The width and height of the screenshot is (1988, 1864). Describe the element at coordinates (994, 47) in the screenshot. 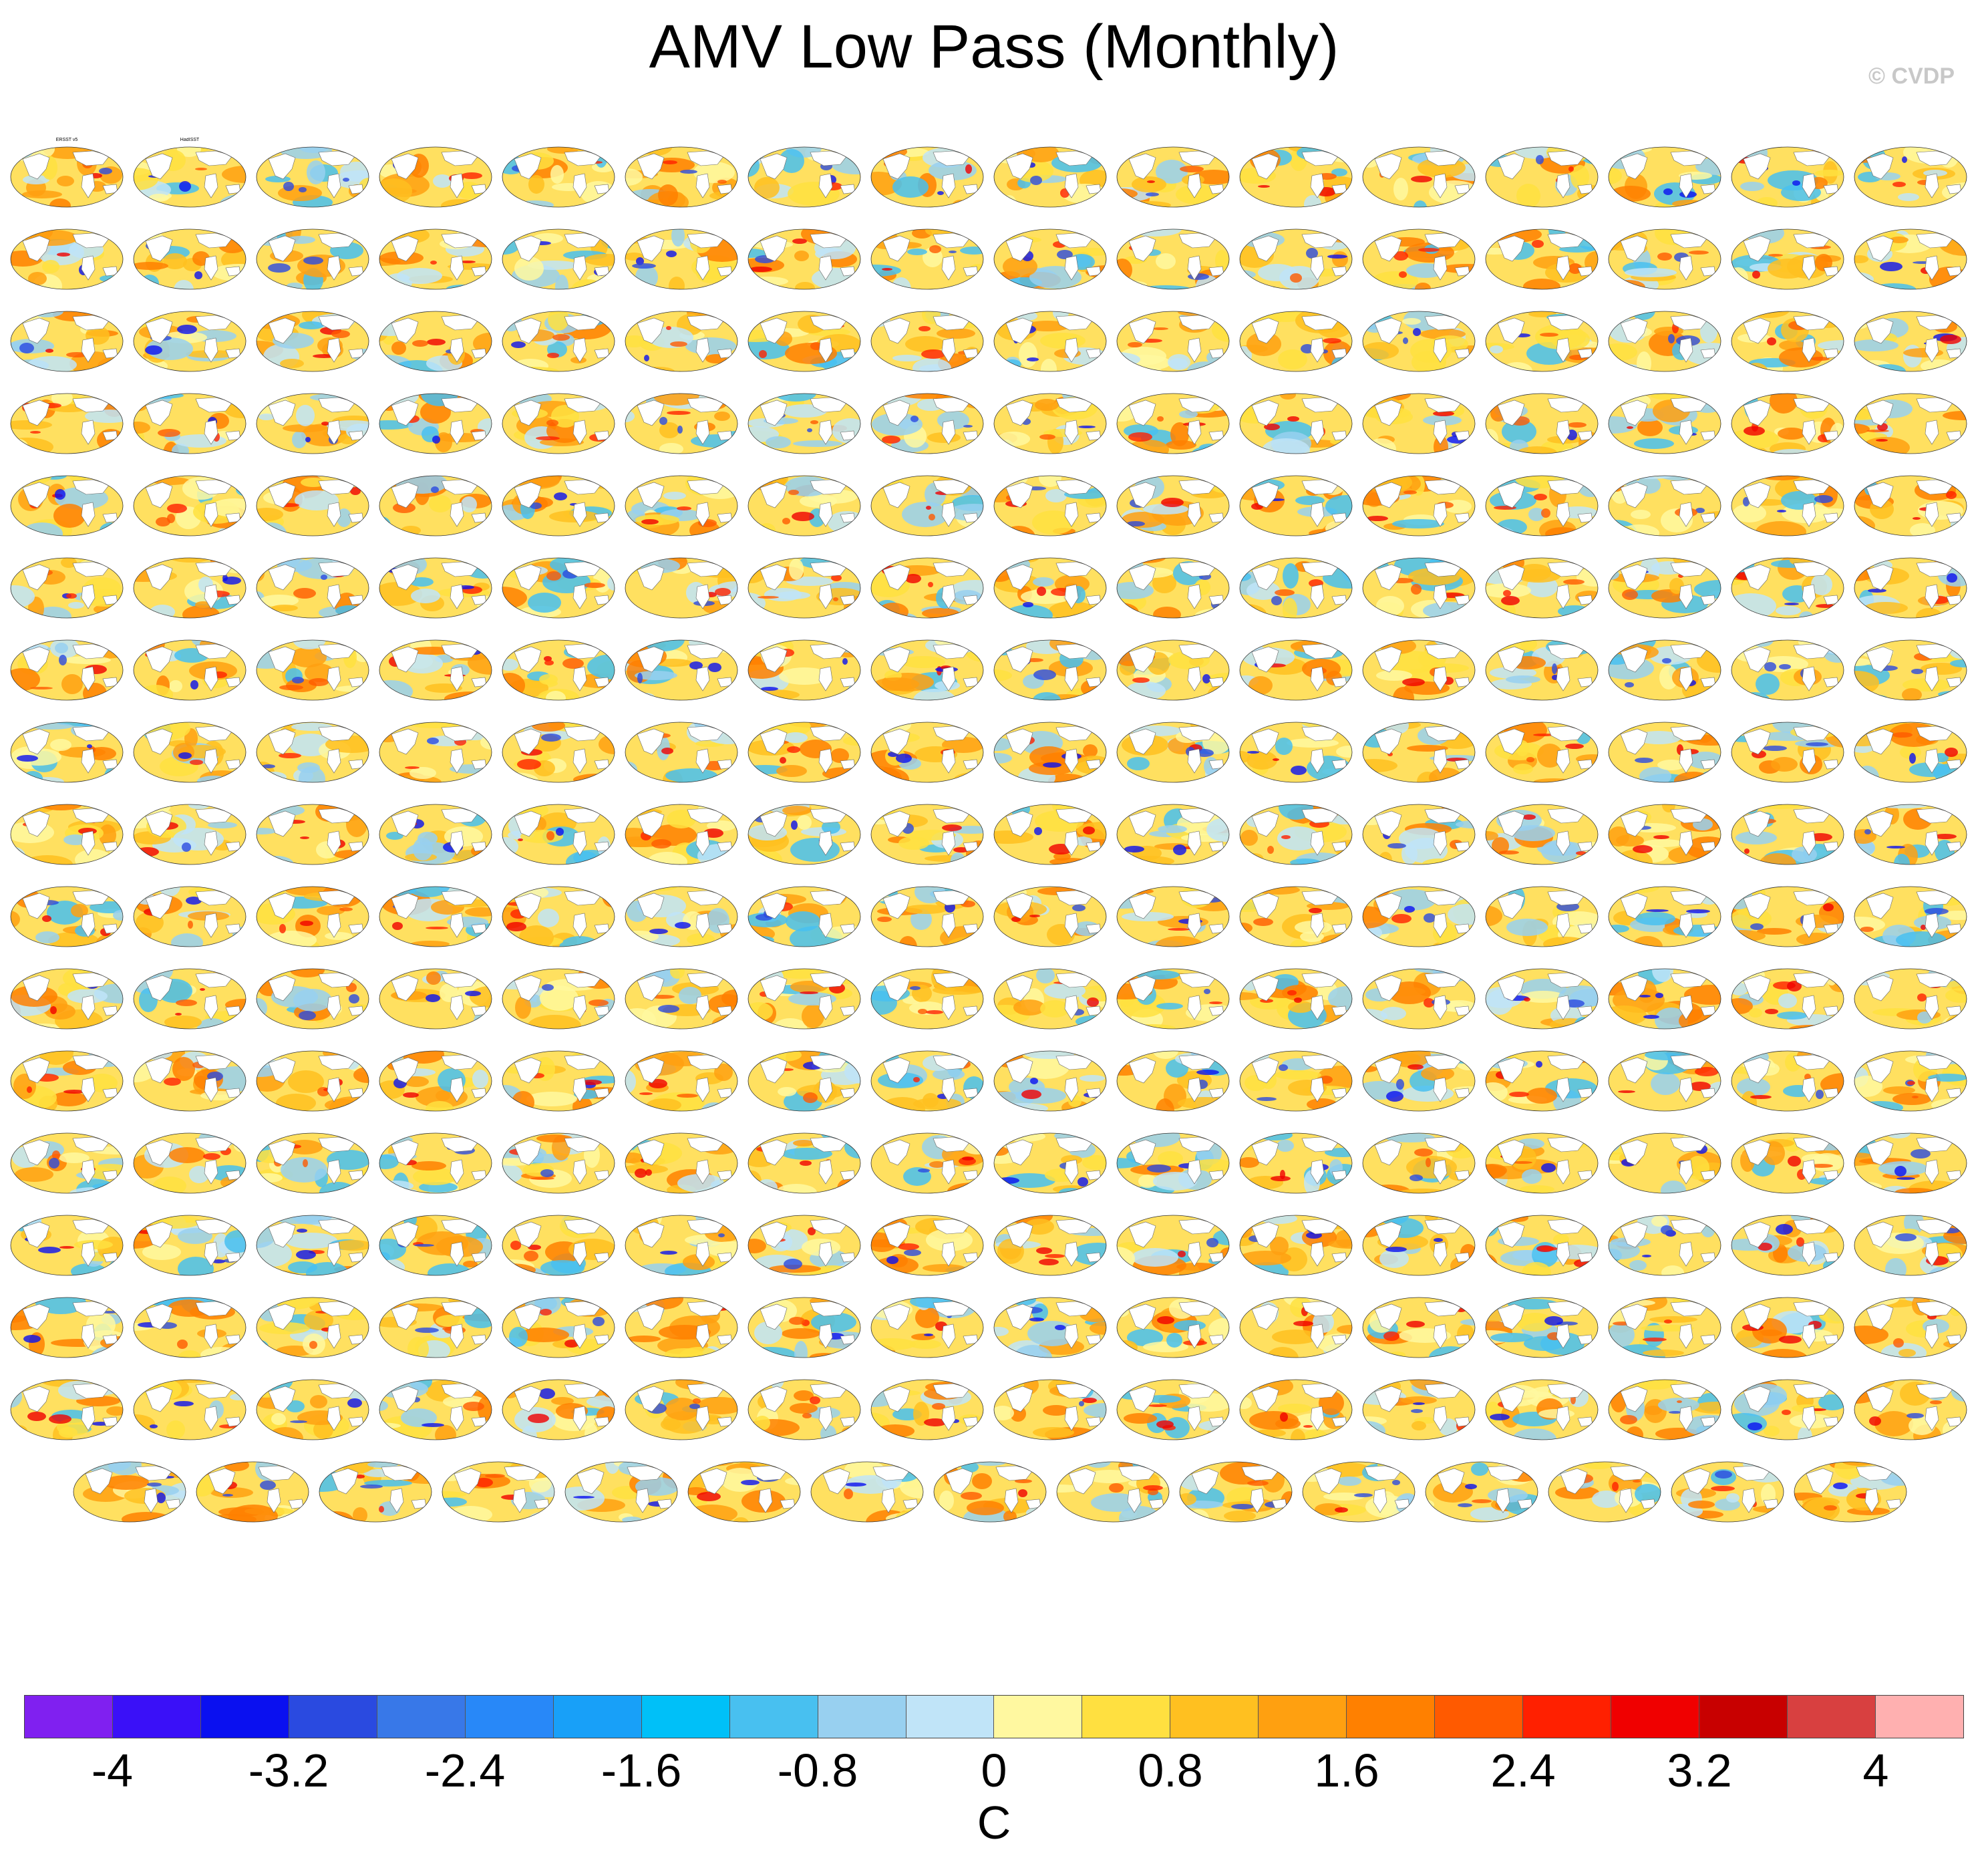

I see `figure-title: AMV Low Pass (Monthly)` at that location.